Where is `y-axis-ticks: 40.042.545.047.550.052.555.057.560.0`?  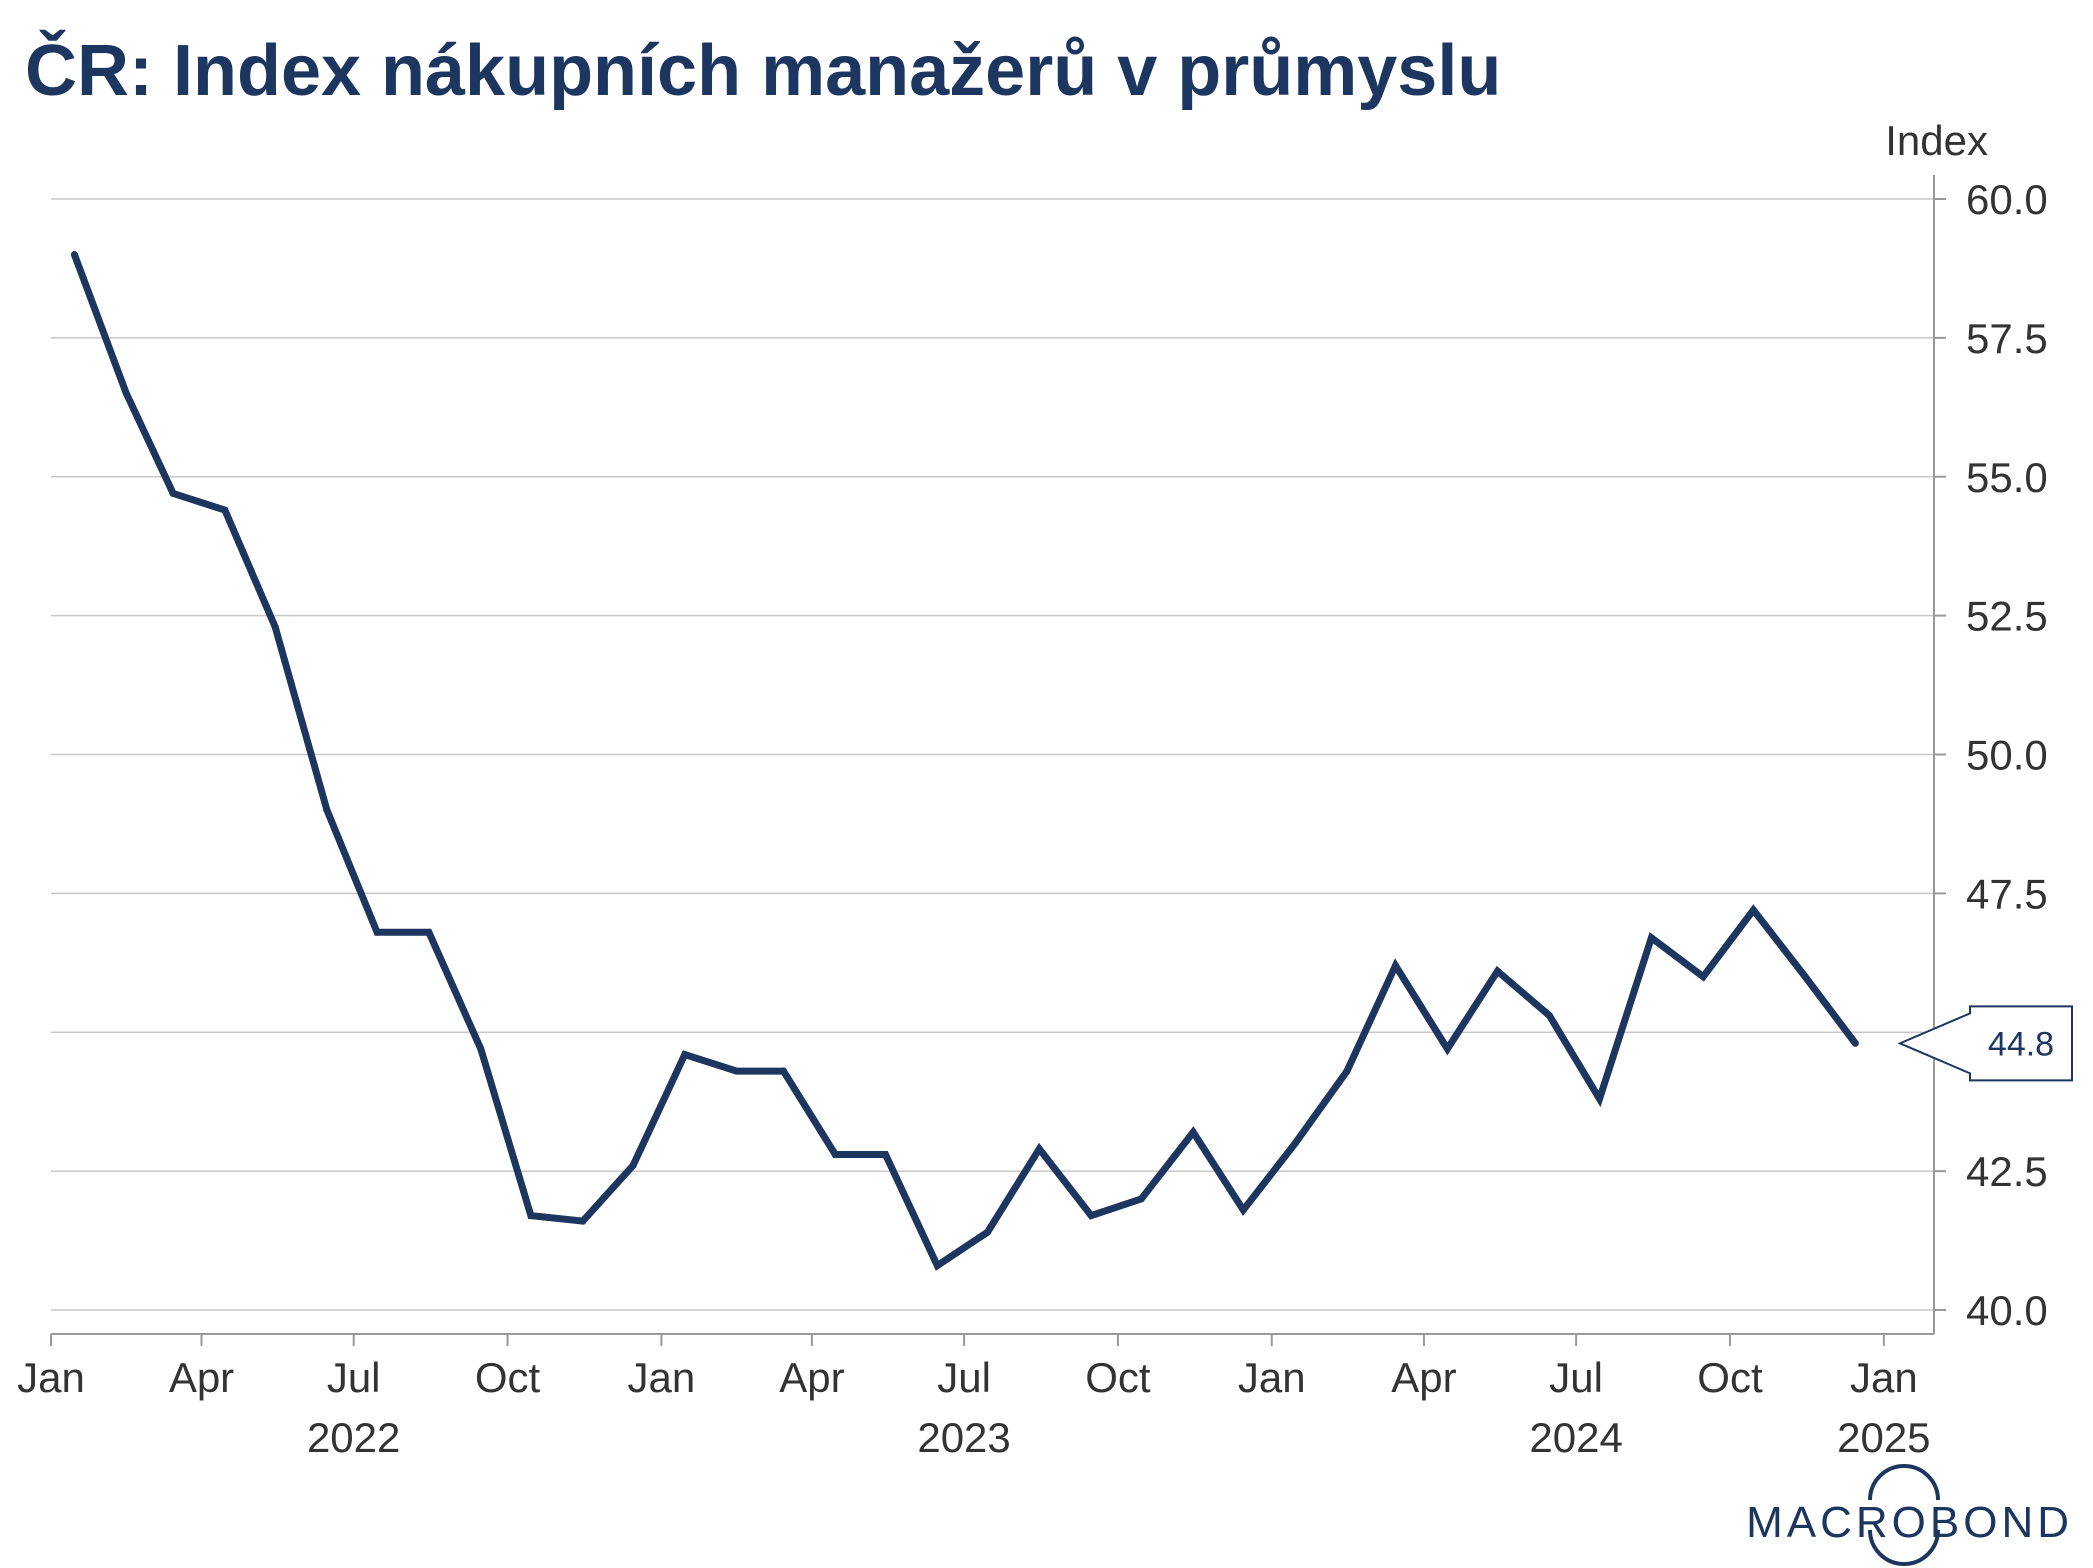
y-axis-ticks: 40.042.545.047.550.052.555.057.560.0 is located at coordinates (2007, 755).